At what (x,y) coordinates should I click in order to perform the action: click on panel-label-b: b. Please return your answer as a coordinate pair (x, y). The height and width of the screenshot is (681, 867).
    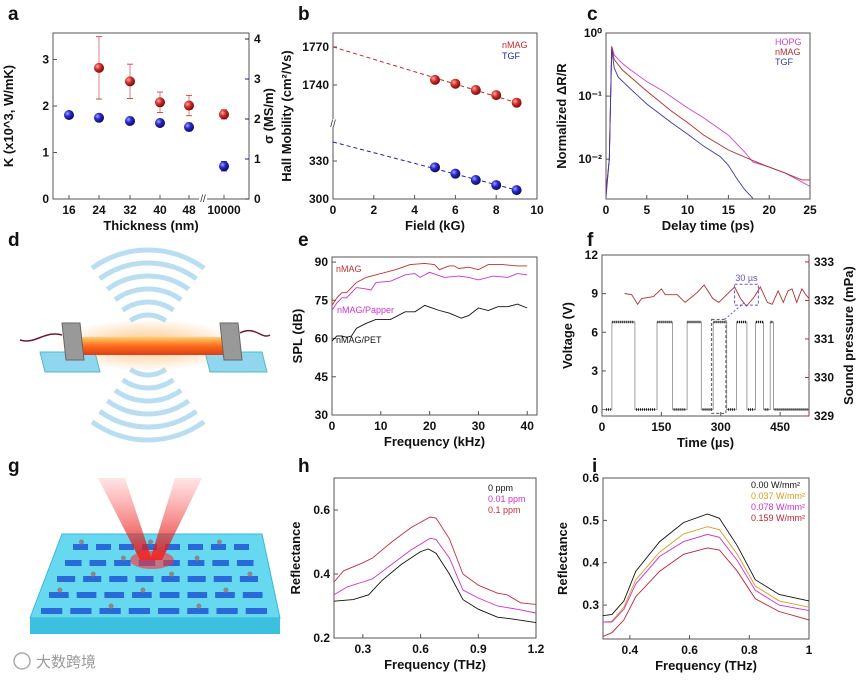
    Looking at the image, I should click on (304, 14).